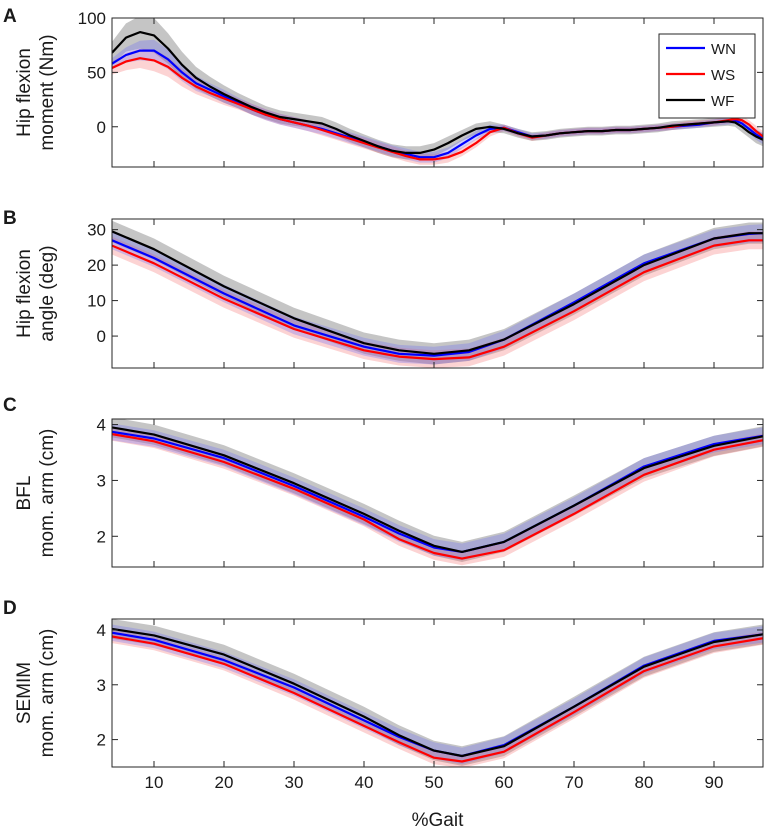 The width and height of the screenshot is (768, 832). I want to click on y-axis-label: angle (deg), so click(47, 293).